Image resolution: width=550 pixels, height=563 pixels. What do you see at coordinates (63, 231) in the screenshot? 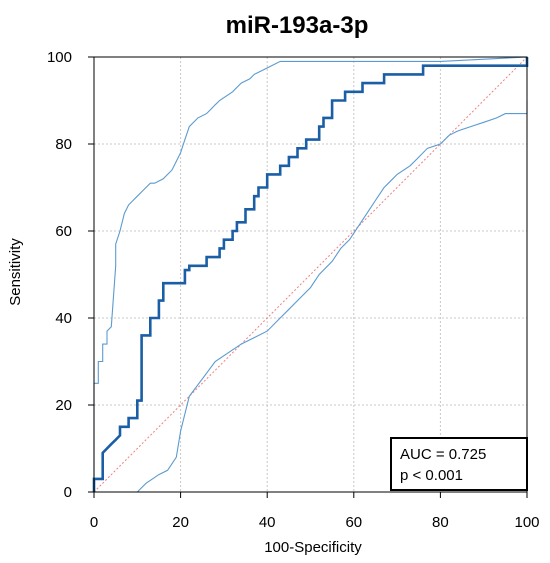
I see `y-tick-label: 60` at bounding box center [63, 231].